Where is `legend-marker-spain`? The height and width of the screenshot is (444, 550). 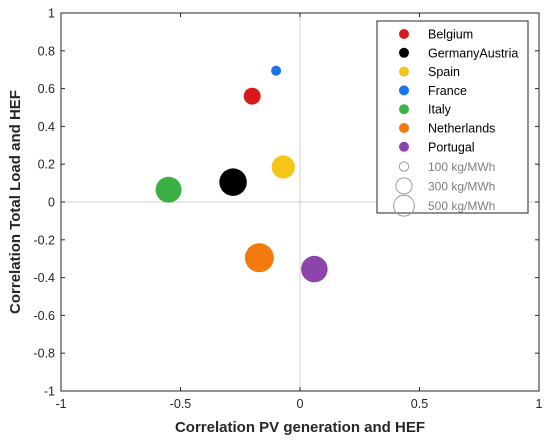
legend-marker-spain is located at coordinates (404, 71).